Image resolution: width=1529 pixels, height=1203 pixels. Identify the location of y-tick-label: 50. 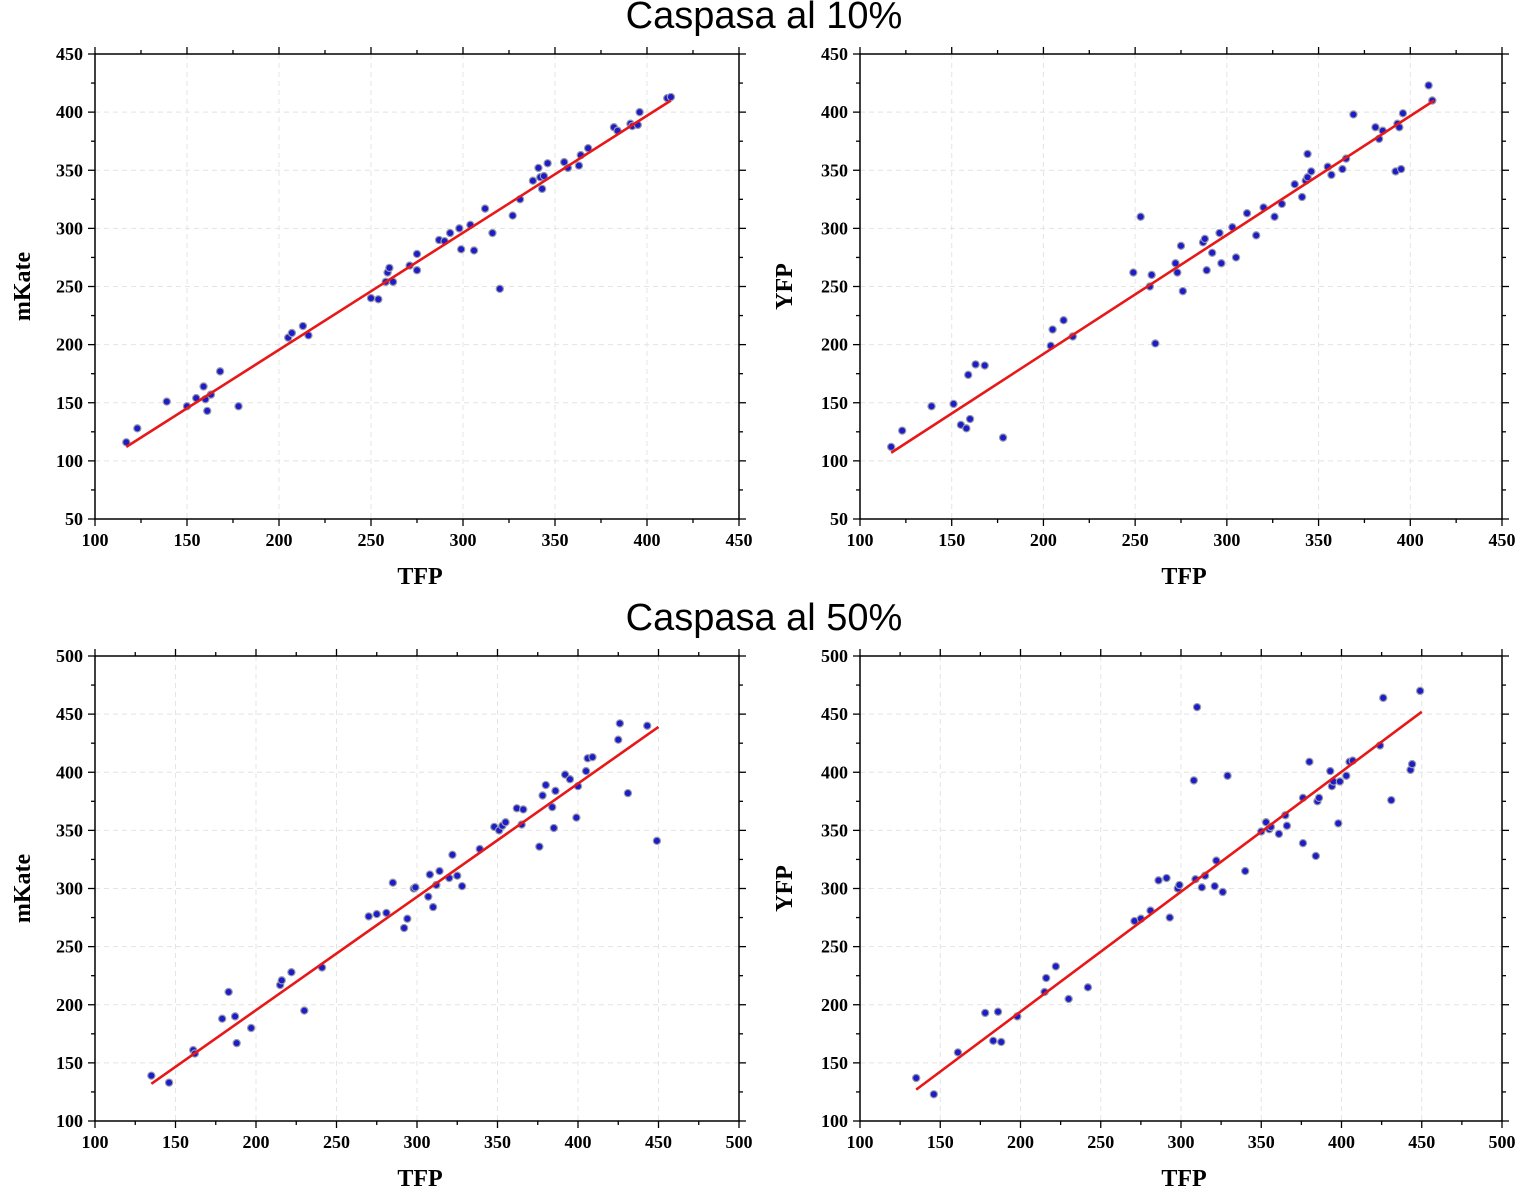
(839, 519).